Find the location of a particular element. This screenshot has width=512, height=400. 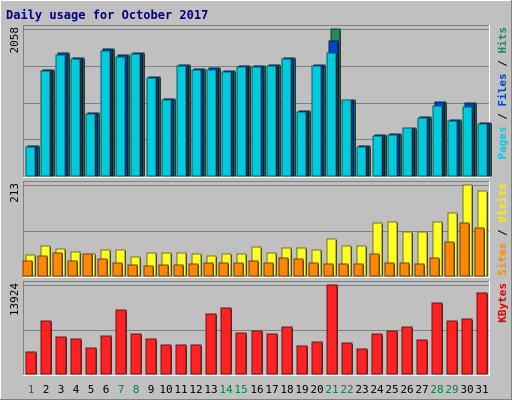

x-tick-label-10: 10 is located at coordinates (165, 389).